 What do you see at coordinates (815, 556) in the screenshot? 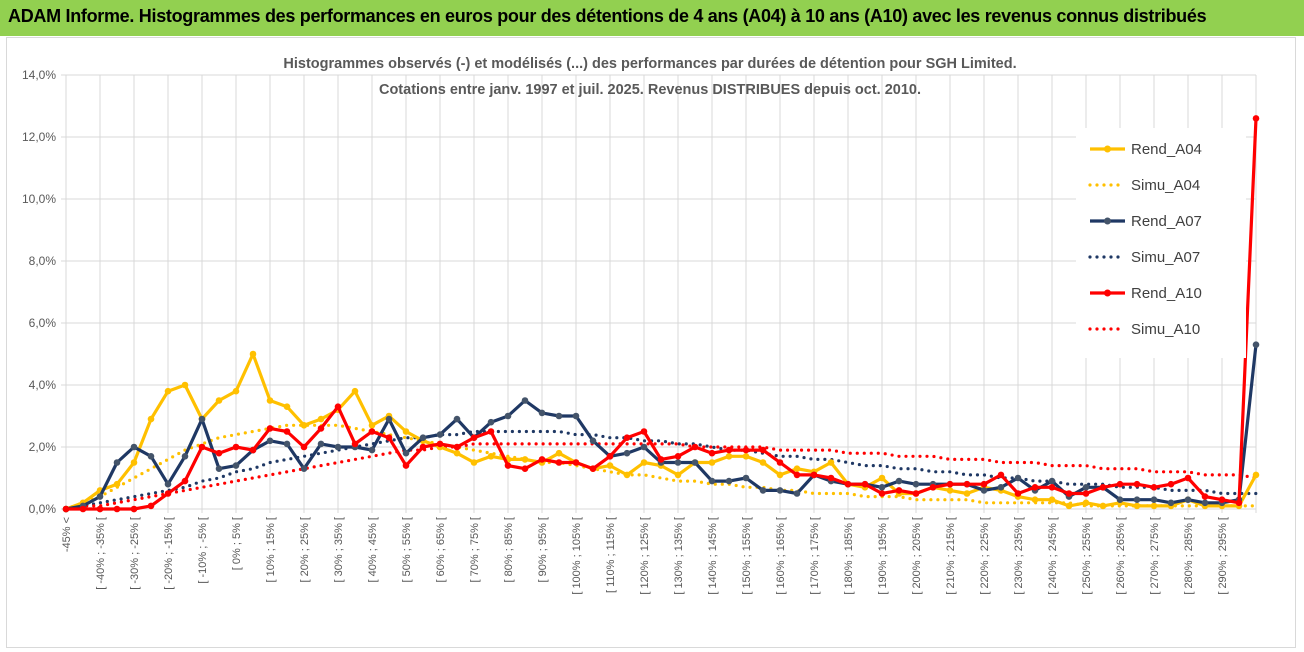
I see `x-tick-label: [ 170% ; 175% [` at bounding box center [815, 556].